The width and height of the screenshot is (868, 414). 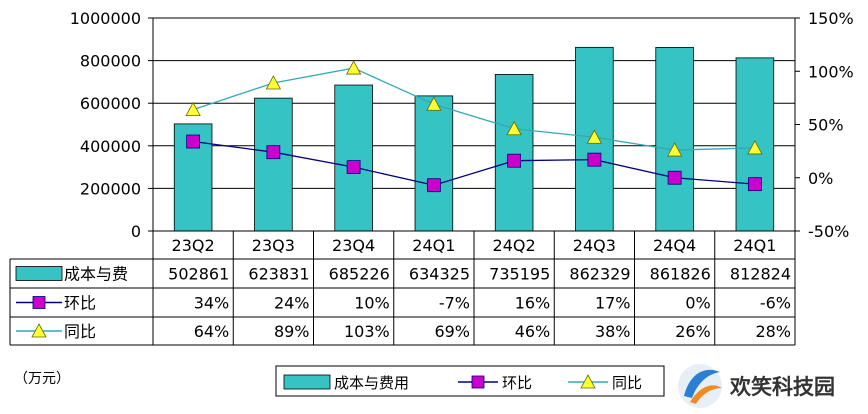 What do you see at coordinates (80, 331) in the screenshot?
I see `table-row-label: 同比` at bounding box center [80, 331].